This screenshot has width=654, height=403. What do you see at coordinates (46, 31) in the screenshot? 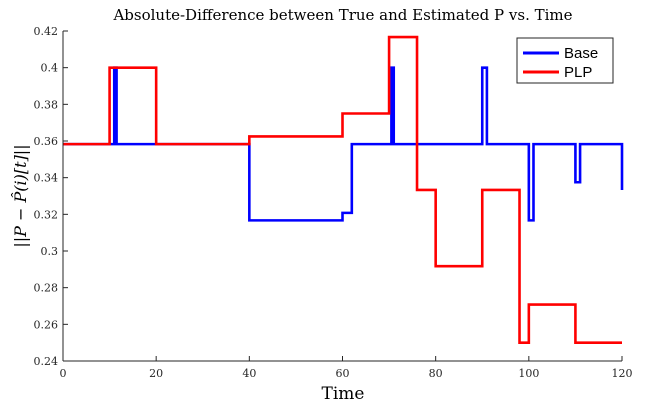
I see `y-tick-label: 0.42` at bounding box center [46, 31].